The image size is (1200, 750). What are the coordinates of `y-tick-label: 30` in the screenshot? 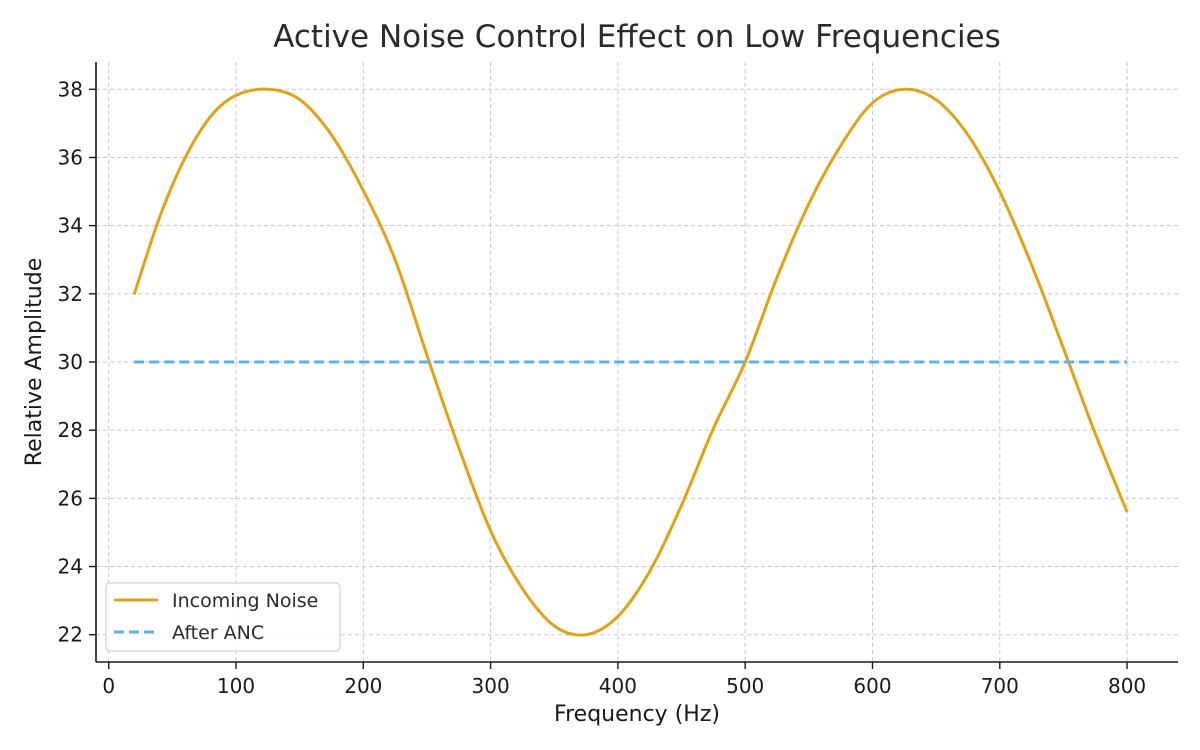 It's located at (70, 362).